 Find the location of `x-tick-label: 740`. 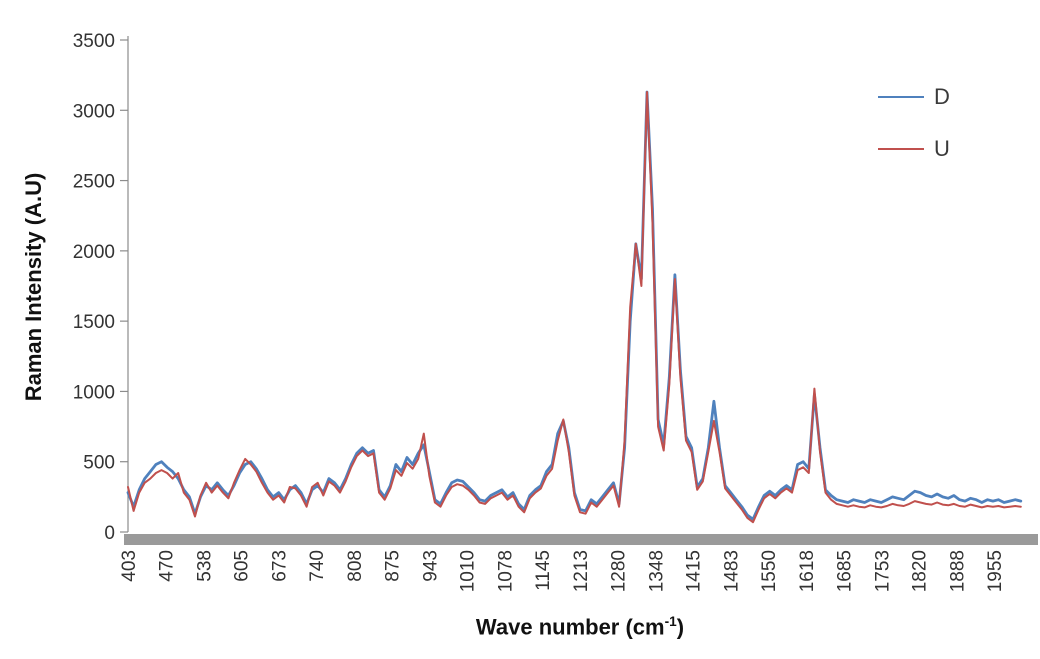

x-tick-label: 740 is located at coordinates (317, 566).